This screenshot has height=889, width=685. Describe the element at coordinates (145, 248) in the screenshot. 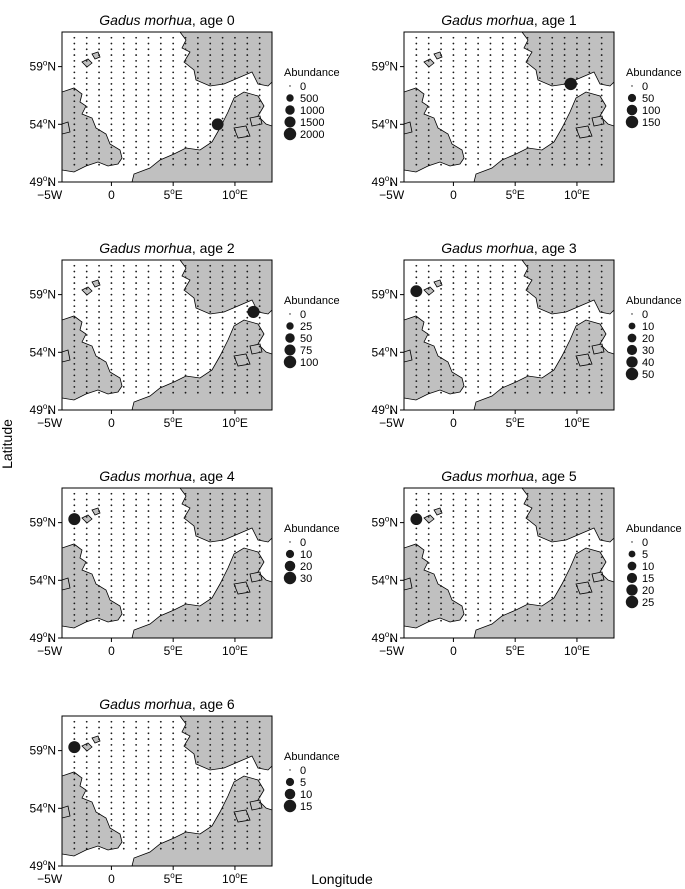

I see `panel-title-species: Gadus morhua` at that location.